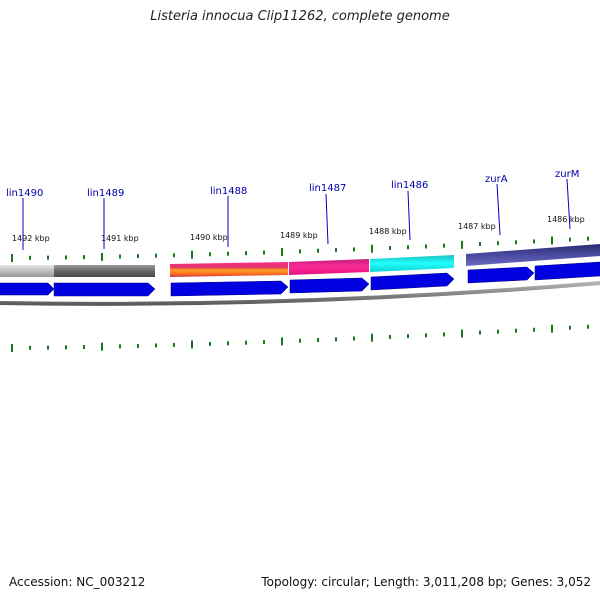 Image resolution: width=600 pixels, height=600 pixels. Describe the element at coordinates (533, 255) in the screenshot. I see `feature-block-purple` at that location.